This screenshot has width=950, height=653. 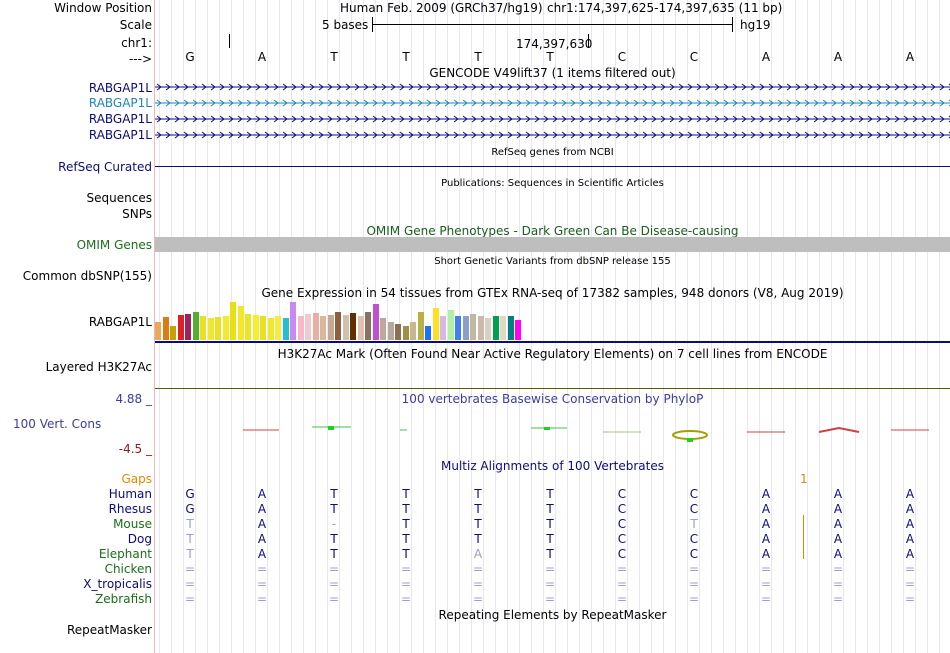 I want to click on repeatmasker-title: Repeating Elements by RepeatMasker, so click(x=552, y=615).